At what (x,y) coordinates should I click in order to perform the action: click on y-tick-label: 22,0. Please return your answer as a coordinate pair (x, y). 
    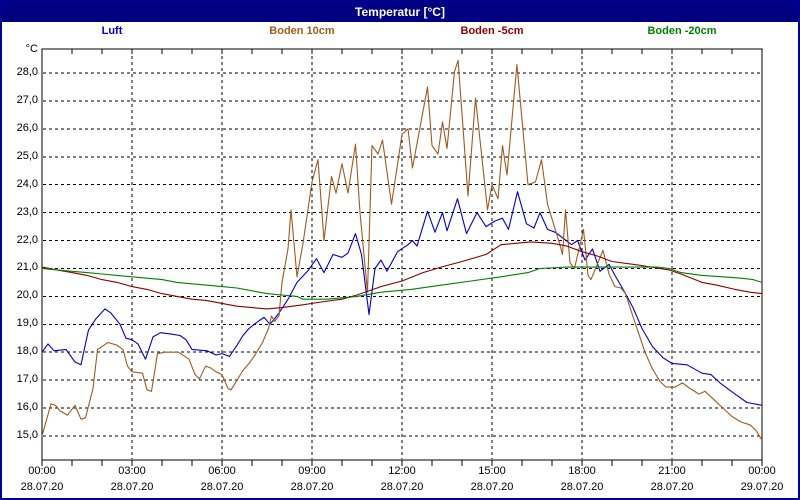
    Looking at the image, I should click on (27, 239).